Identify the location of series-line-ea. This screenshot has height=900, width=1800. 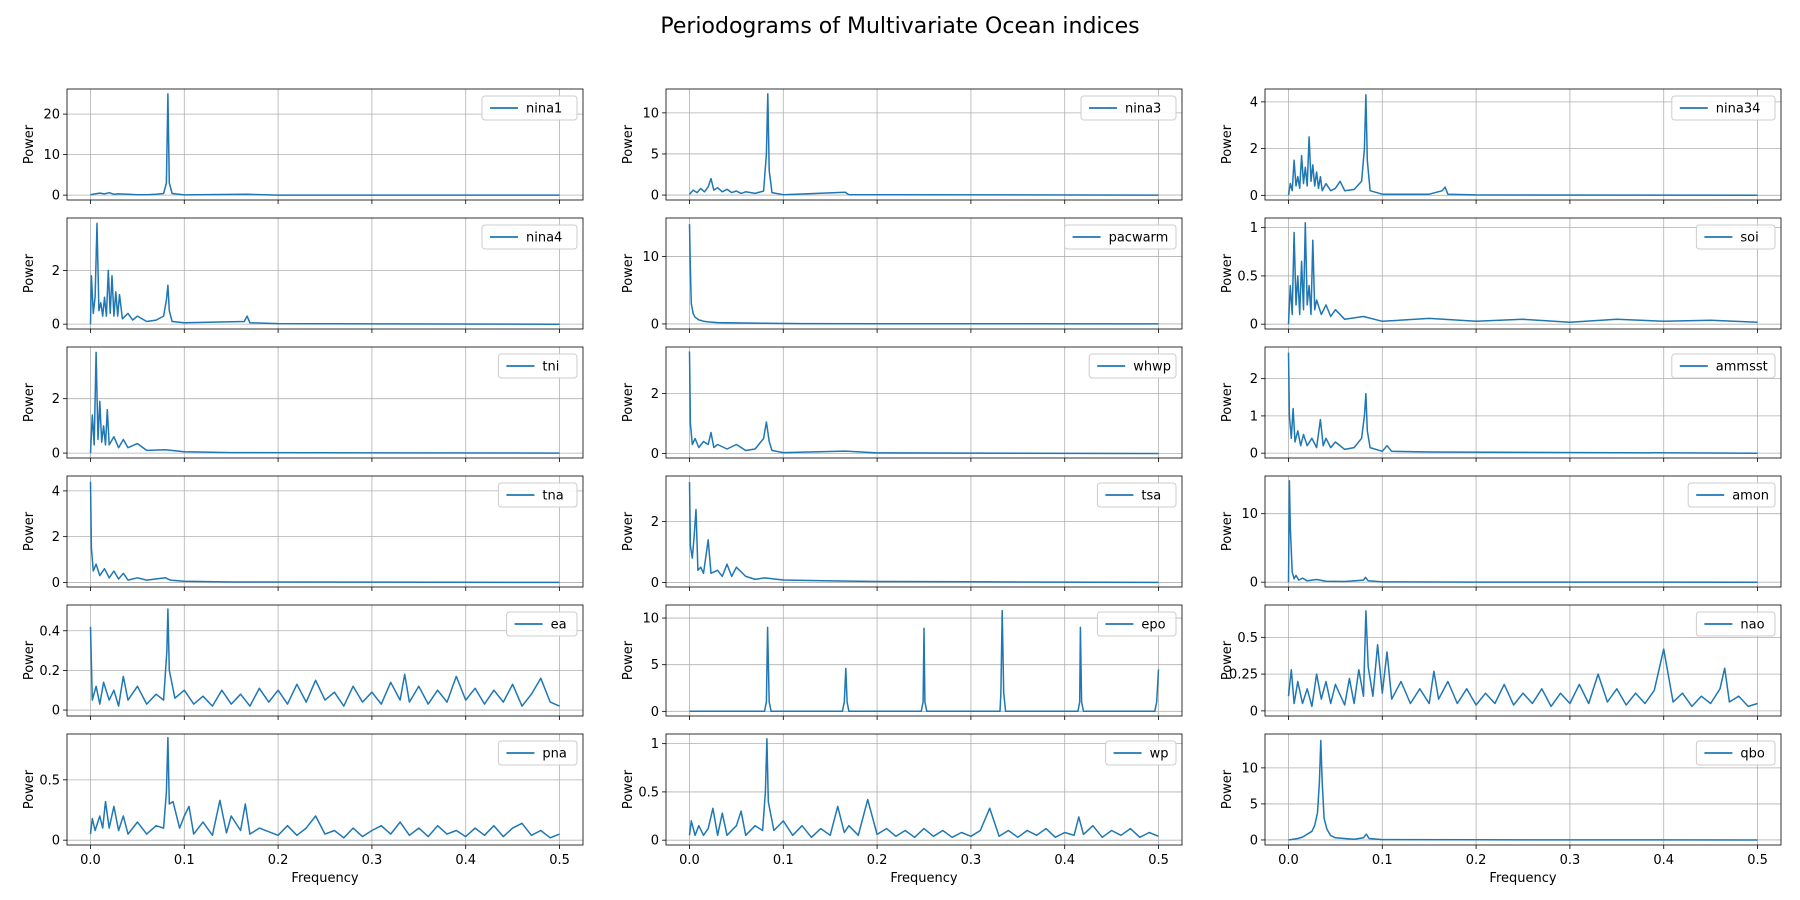
(324, 657).